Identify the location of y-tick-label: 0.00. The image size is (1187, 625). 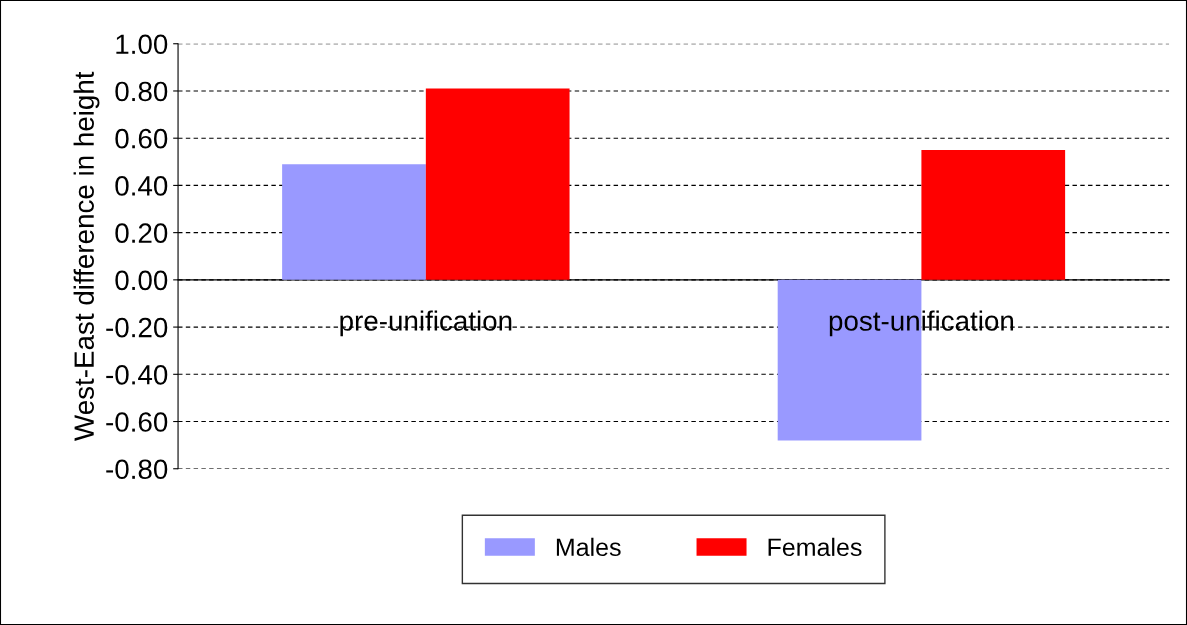
(141, 280).